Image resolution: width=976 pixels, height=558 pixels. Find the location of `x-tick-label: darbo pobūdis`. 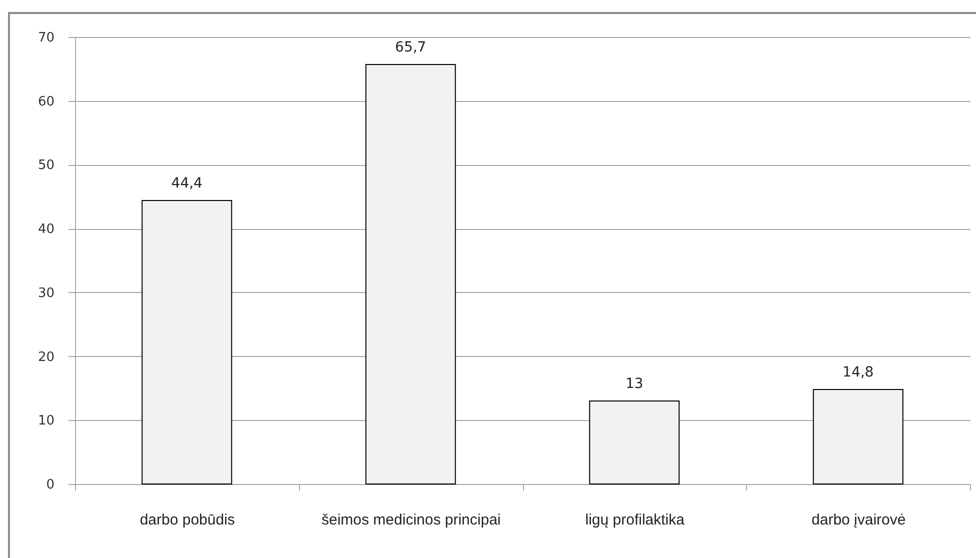

x-tick-label: darbo pobūdis is located at coordinates (187, 520).